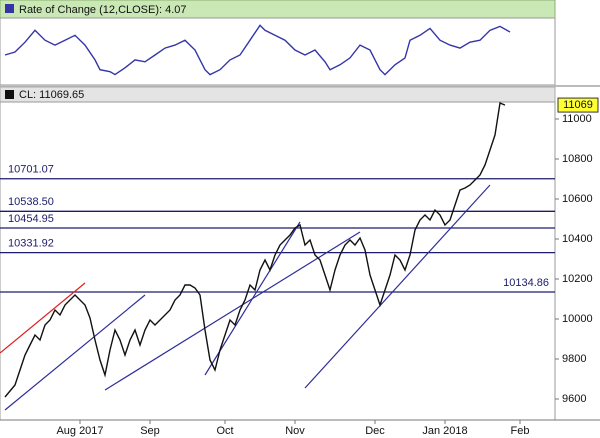 This screenshot has width=600, height=438. I want to click on separator, so click(300, 86).